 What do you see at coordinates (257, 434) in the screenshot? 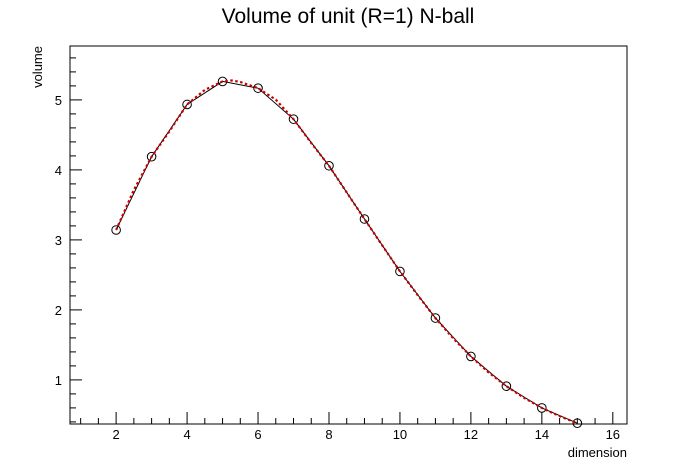
I see `x-tick-label: 6` at bounding box center [257, 434].